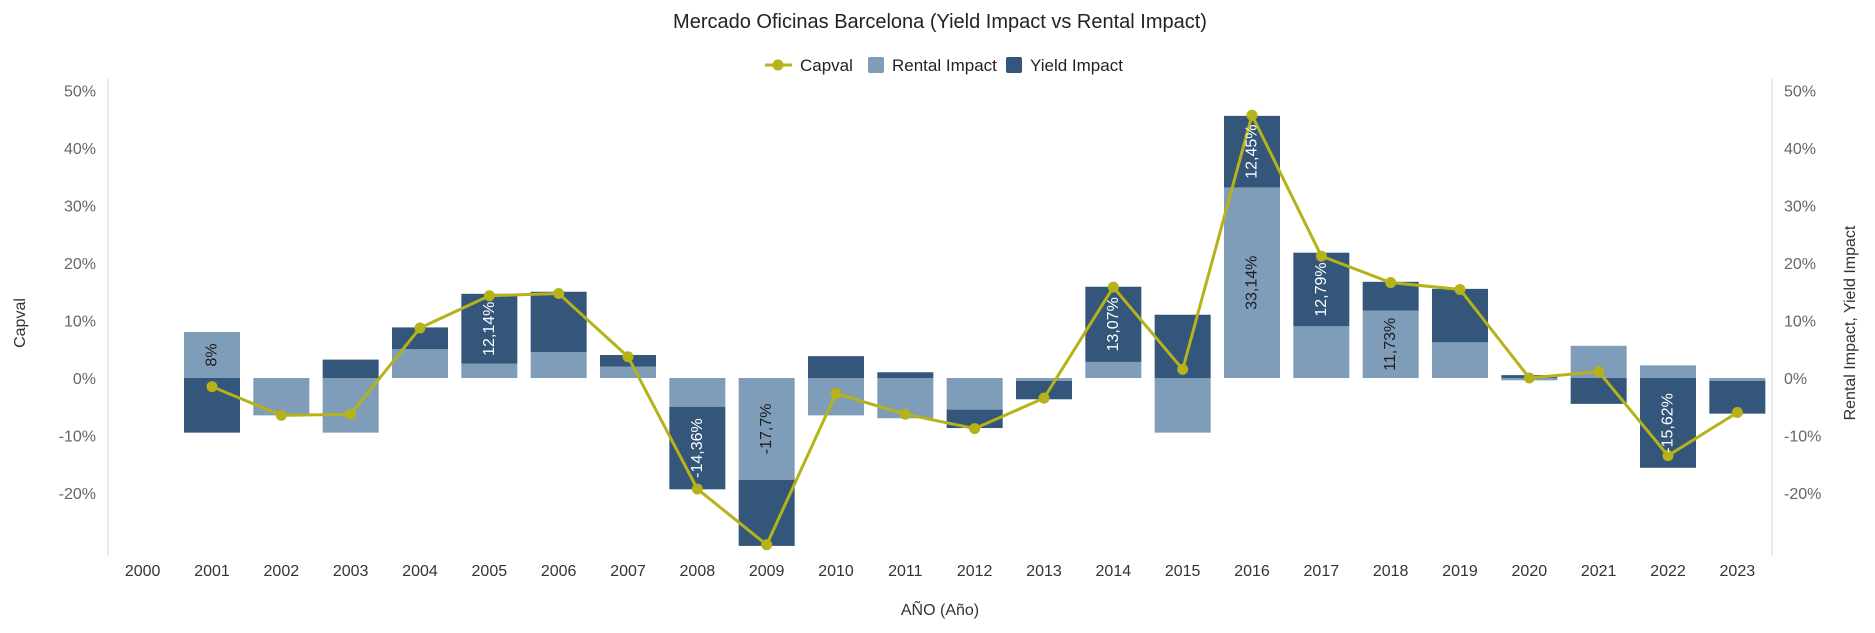 The height and width of the screenshot is (633, 1875). I want to click on data-label: -14,36%, so click(697, 448).